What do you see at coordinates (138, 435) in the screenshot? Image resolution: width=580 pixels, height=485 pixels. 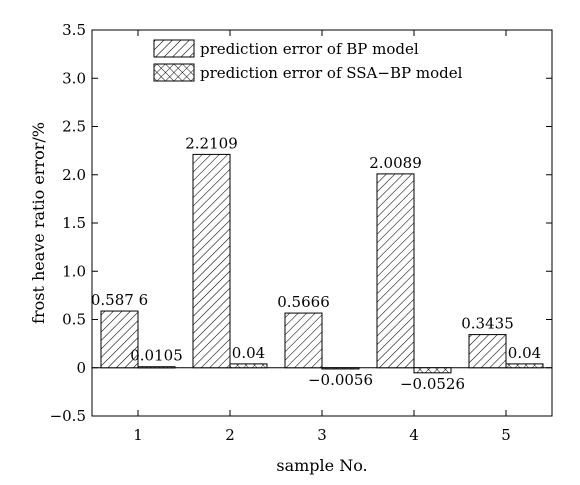 I see `x-tick-label: 1` at bounding box center [138, 435].